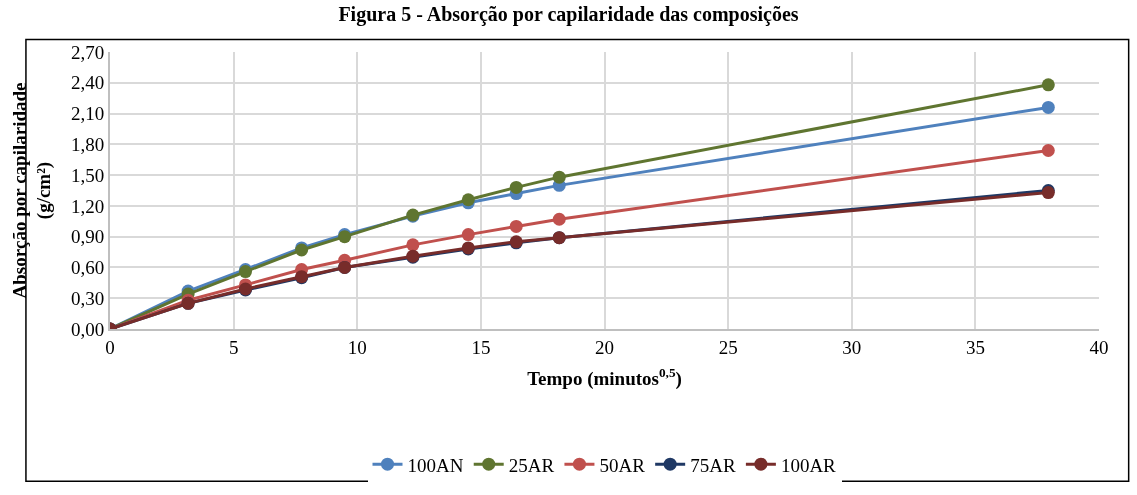 The width and height of the screenshot is (1137, 495). What do you see at coordinates (622, 465) in the screenshot?
I see `legend-label: 50AR` at bounding box center [622, 465].